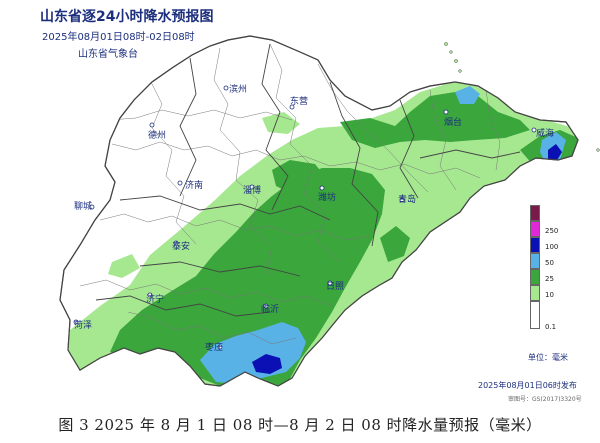 Image resolution: width=600 pixels, height=443 pixels. What do you see at coordinates (395, 244) in the screenshot?
I see `precip-moderate-coast` at bounding box center [395, 244].